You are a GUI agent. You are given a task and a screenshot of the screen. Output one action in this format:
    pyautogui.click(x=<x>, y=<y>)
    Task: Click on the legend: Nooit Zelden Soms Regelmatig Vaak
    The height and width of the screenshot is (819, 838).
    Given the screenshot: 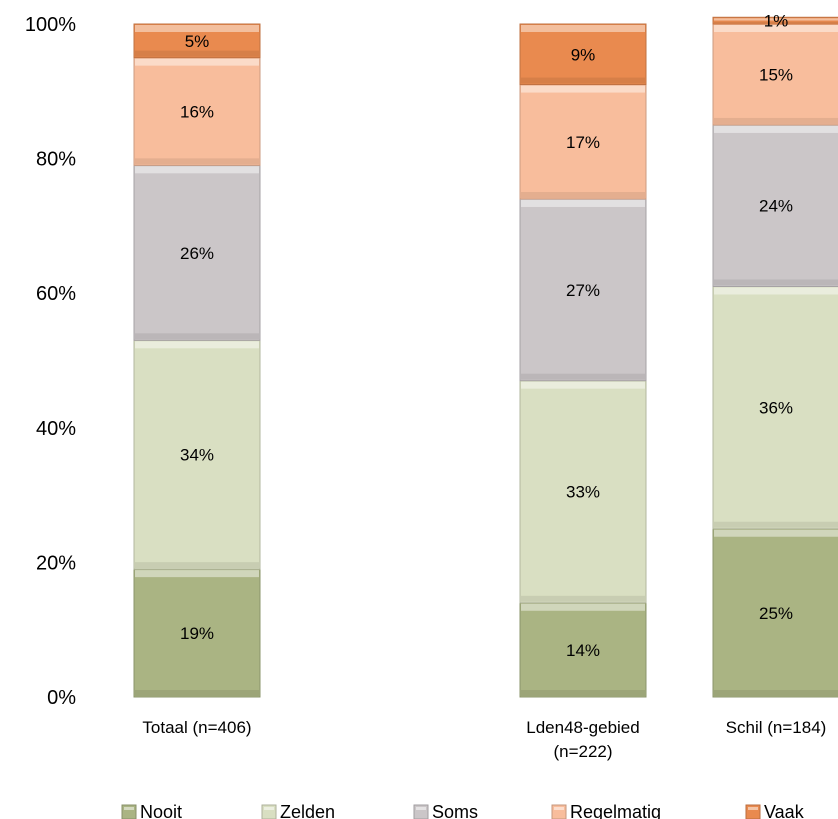 What is the action you would take?
    pyautogui.click(x=463, y=810)
    